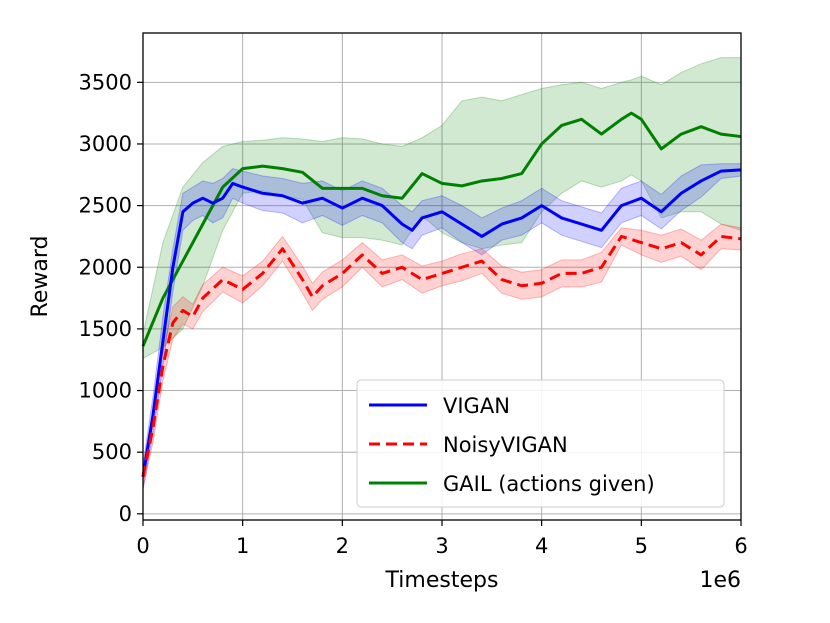 The height and width of the screenshot is (623, 830). Describe the element at coordinates (720, 580) in the screenshot. I see `x-axis-offset-label: 1e6` at that location.